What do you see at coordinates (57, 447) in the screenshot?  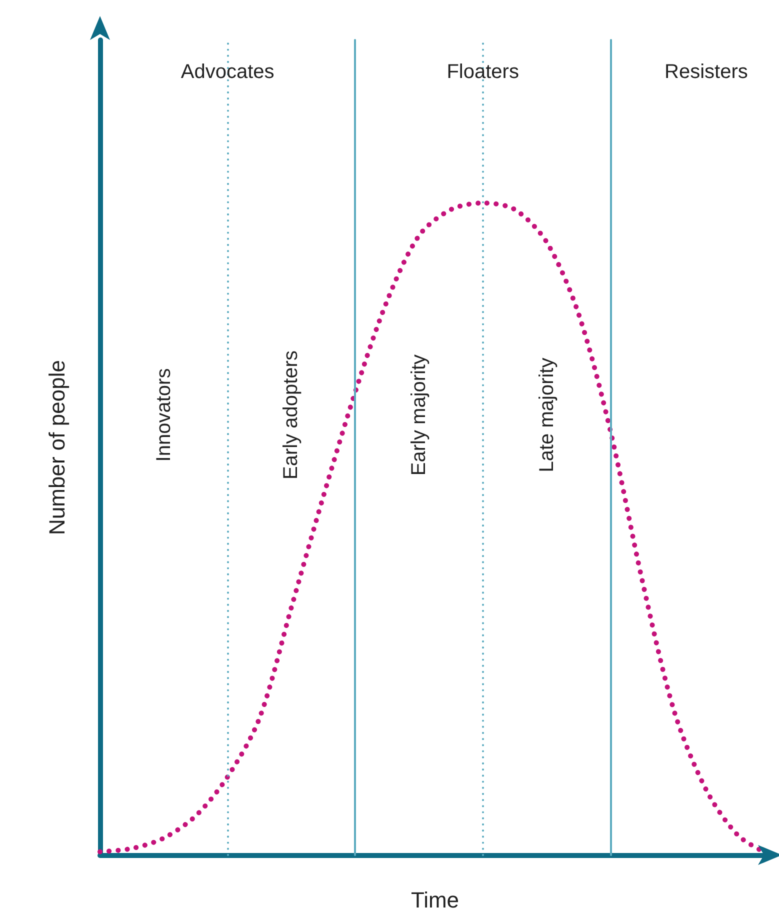 I see `y-axis-title: Number of people` at bounding box center [57, 447].